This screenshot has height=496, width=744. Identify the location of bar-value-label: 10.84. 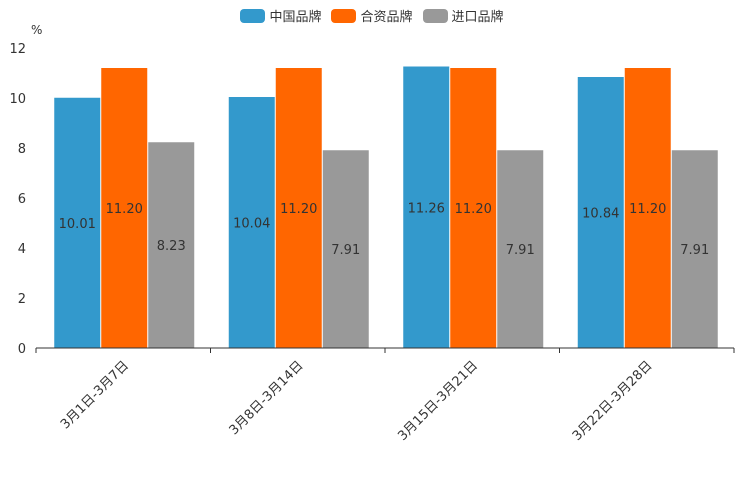
(600, 214).